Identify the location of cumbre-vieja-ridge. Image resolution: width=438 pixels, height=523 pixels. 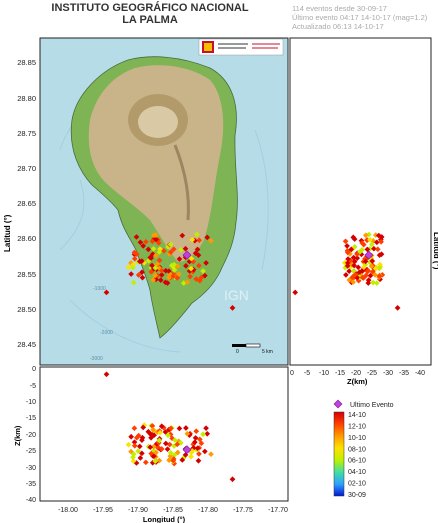
(181, 182).